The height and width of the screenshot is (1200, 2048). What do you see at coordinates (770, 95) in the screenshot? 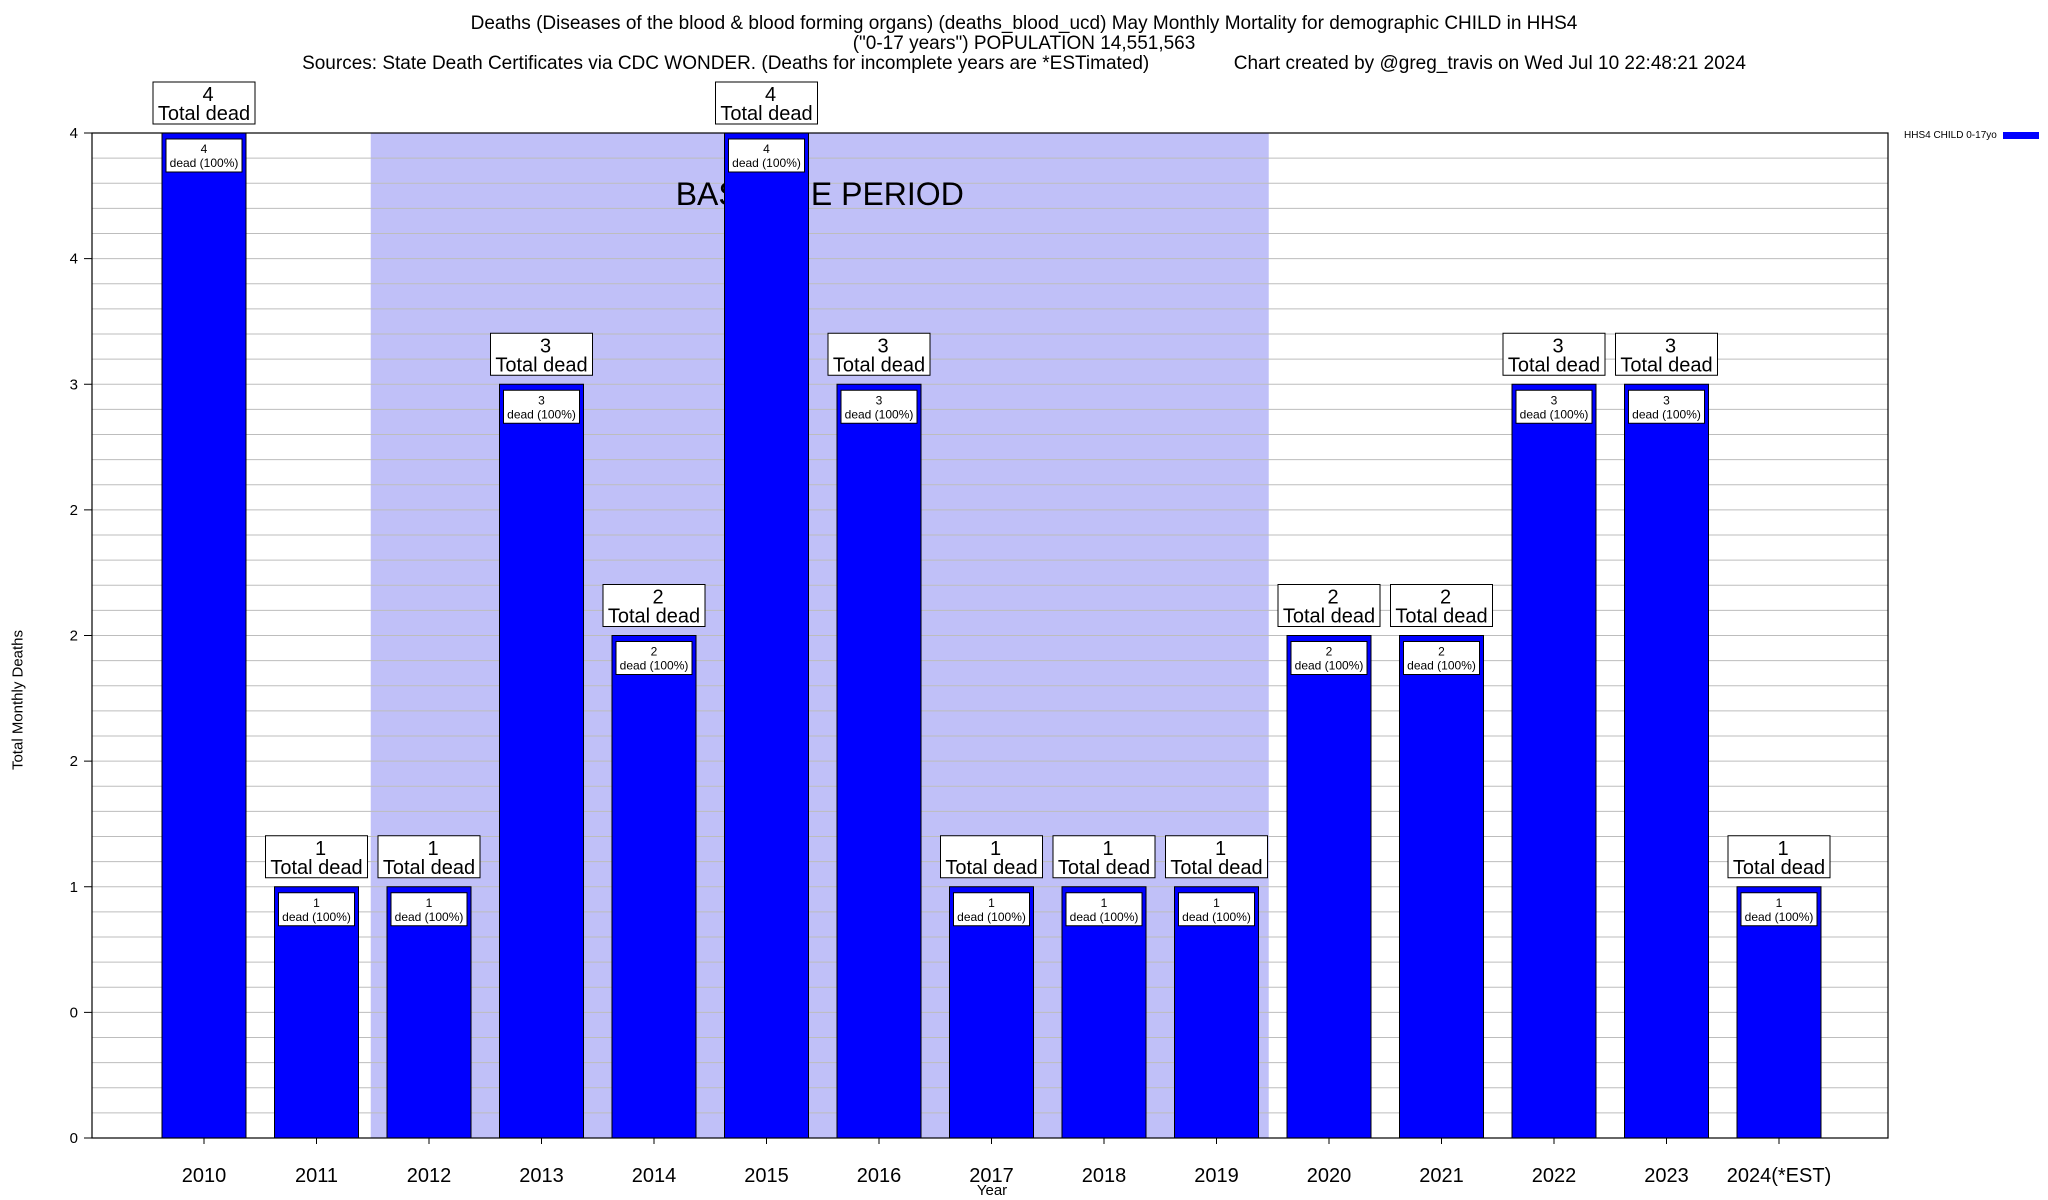
I see `total-label-count: 4` at bounding box center [770, 95].